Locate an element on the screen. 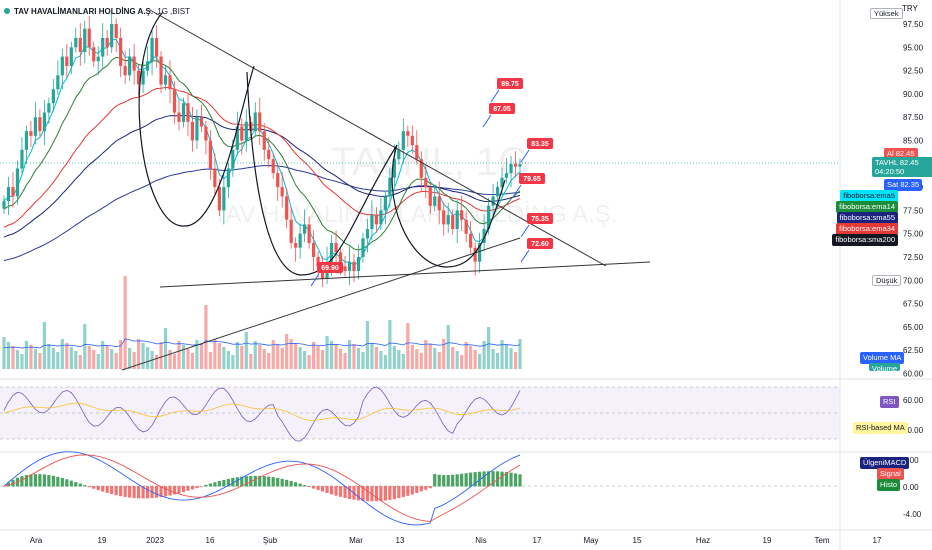 The height and width of the screenshot is (550, 932). high-marker: Yüksek is located at coordinates (886, 13).